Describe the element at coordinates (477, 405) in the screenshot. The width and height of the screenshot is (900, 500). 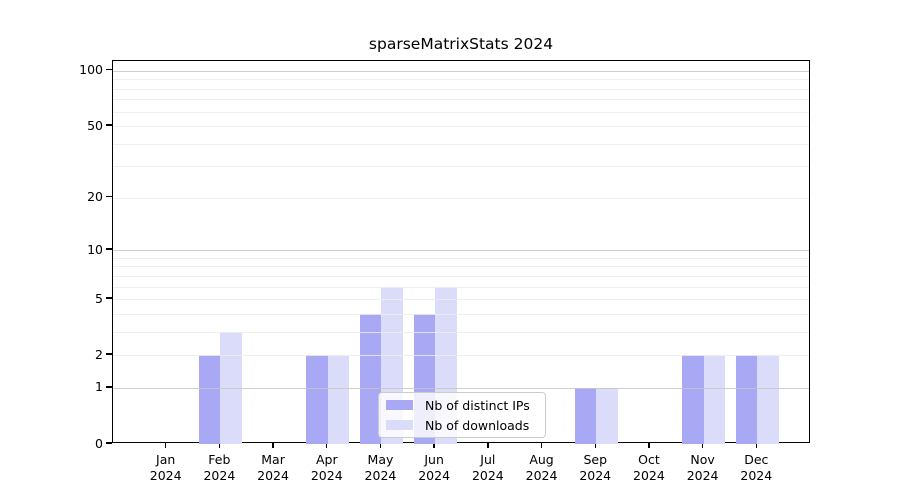
I see `legend-label-distinct-ips: Nb of distinct IPs` at that location.